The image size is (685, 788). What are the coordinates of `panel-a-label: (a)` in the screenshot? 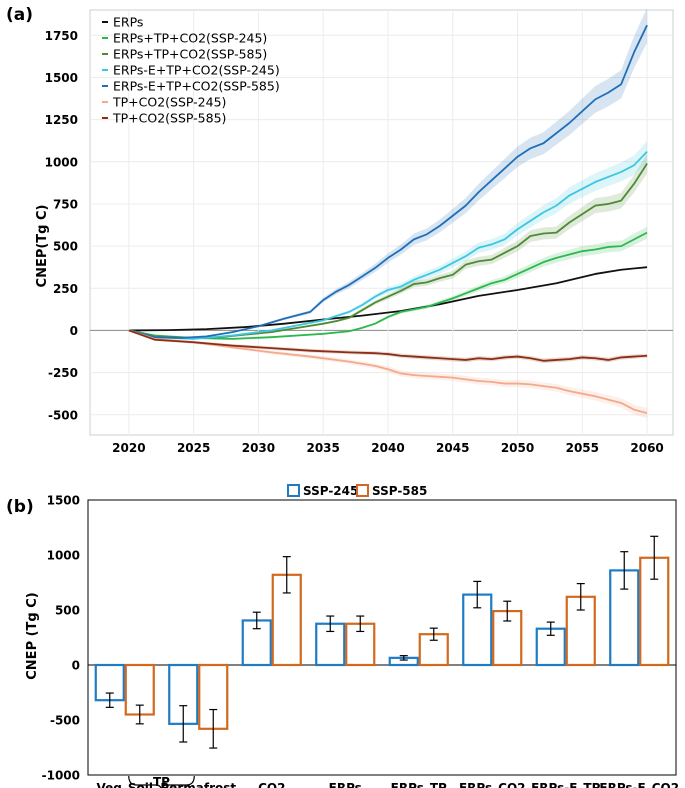 It's located at (19, 15).